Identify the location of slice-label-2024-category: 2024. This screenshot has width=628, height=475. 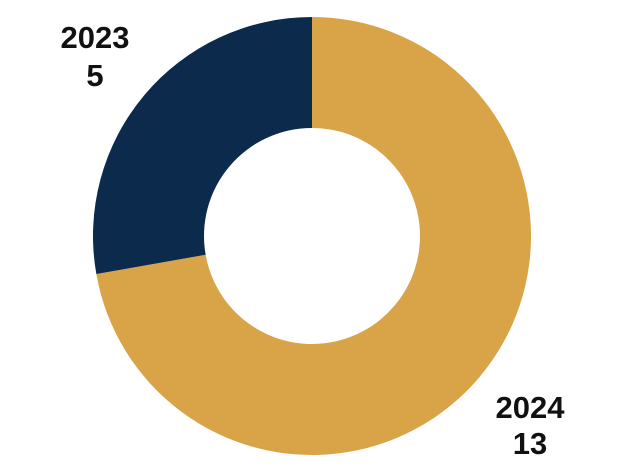
(531, 407).